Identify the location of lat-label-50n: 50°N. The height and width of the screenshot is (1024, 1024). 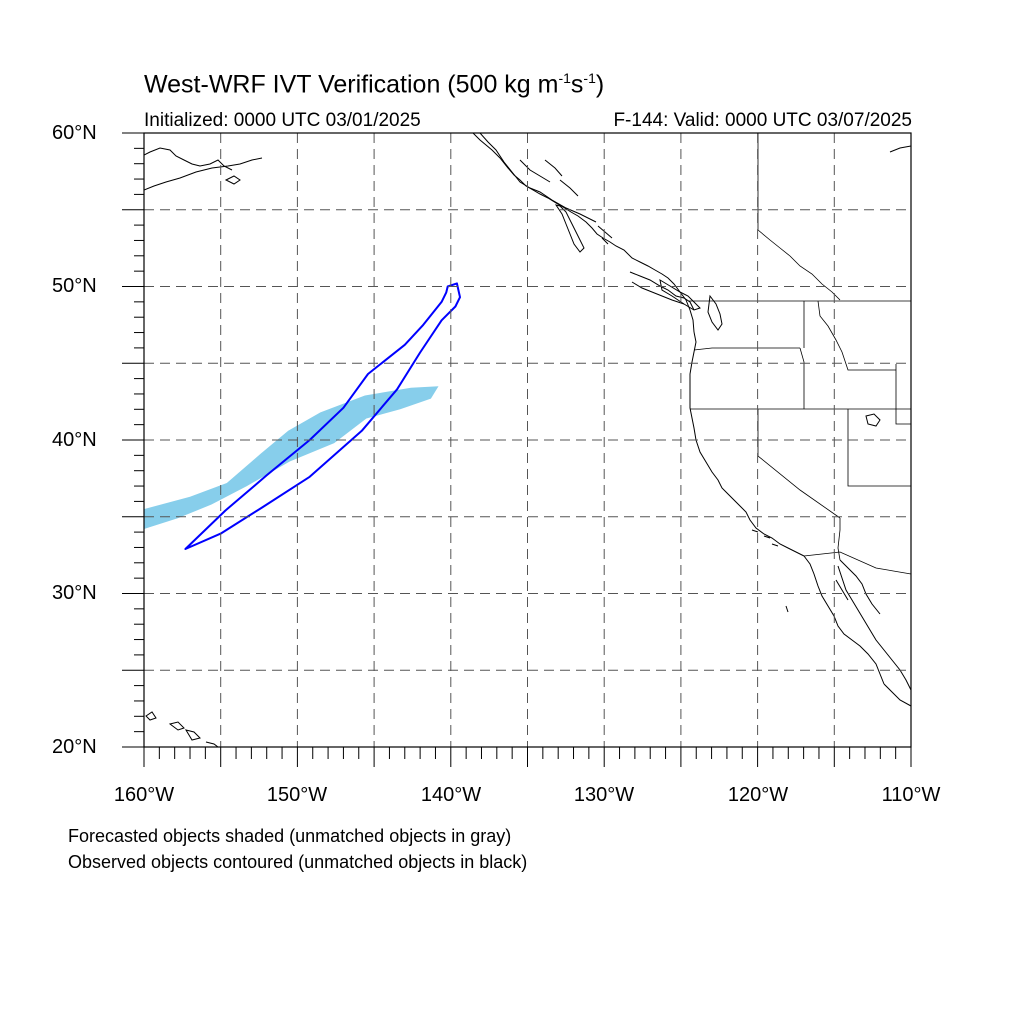
(74, 286).